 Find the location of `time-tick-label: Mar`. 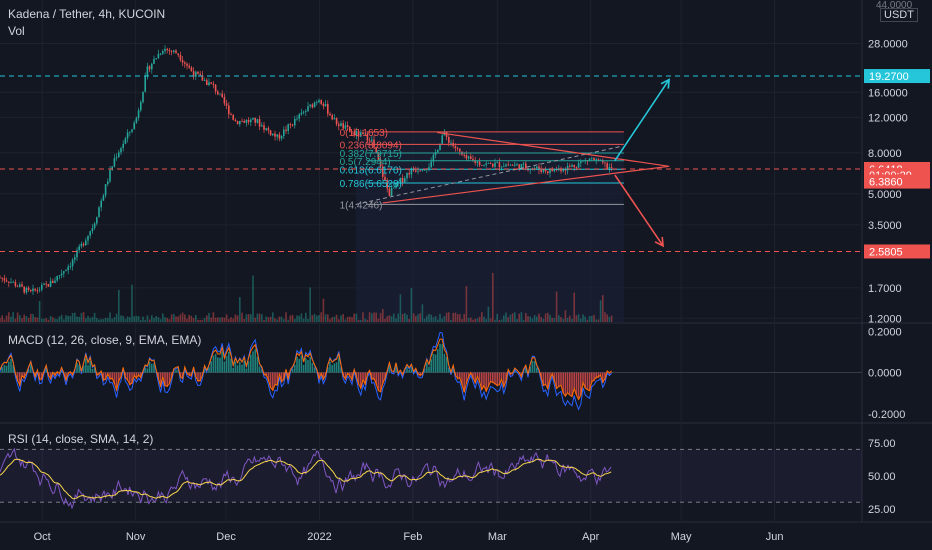

time-tick-label: Mar is located at coordinates (497, 537).